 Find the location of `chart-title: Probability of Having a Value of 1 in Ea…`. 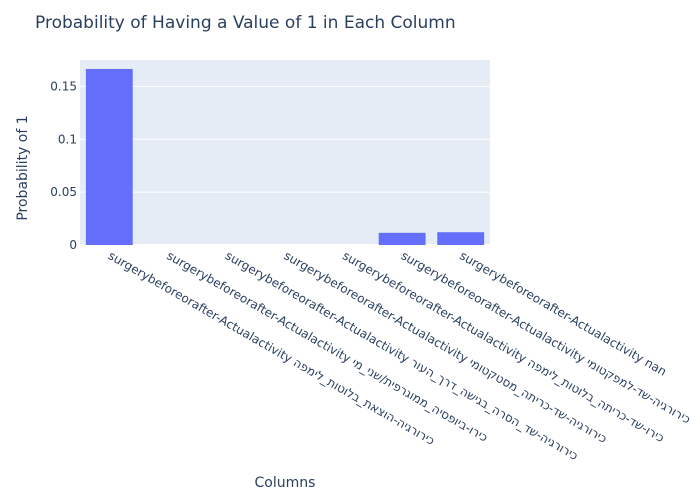

chart-title: Probability of Having a Value of 1 in Ea… is located at coordinates (245, 23).